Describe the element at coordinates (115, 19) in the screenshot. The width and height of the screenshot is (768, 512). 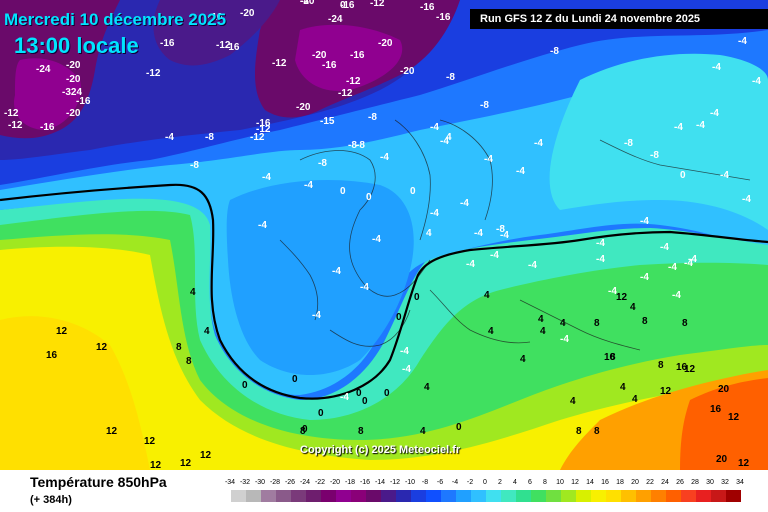
I see `forecast-date: Mercredi 10 décembre 2025` at that location.